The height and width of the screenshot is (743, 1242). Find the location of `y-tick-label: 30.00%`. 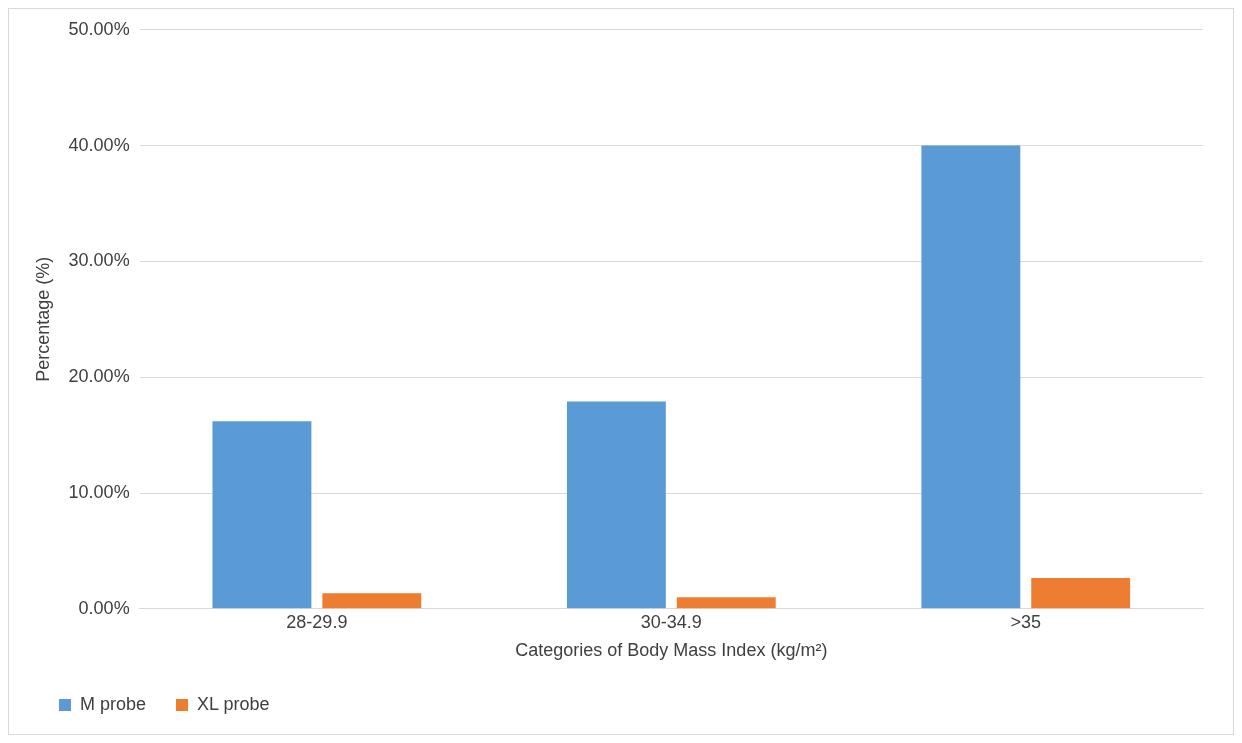

y-tick-label: 30.00% is located at coordinates (99, 260).